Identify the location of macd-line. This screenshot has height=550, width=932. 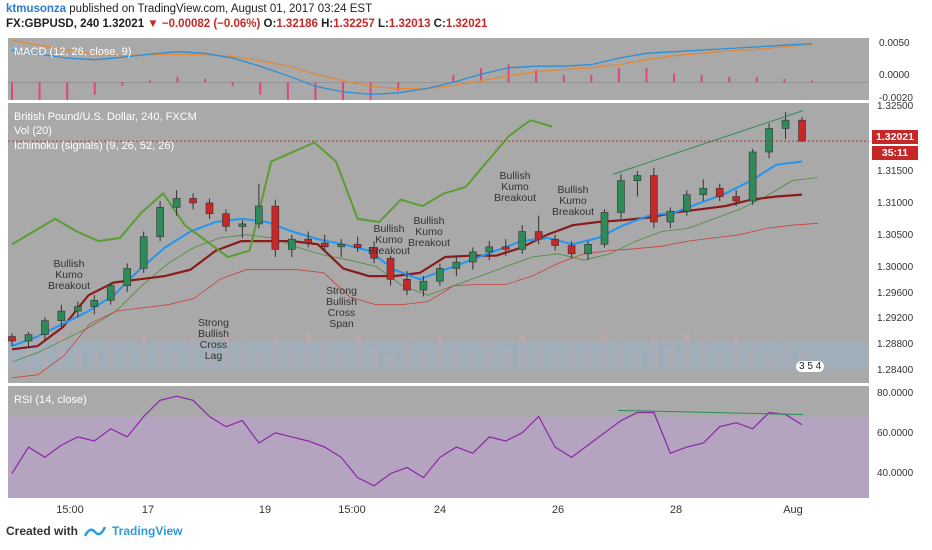
(412, 69).